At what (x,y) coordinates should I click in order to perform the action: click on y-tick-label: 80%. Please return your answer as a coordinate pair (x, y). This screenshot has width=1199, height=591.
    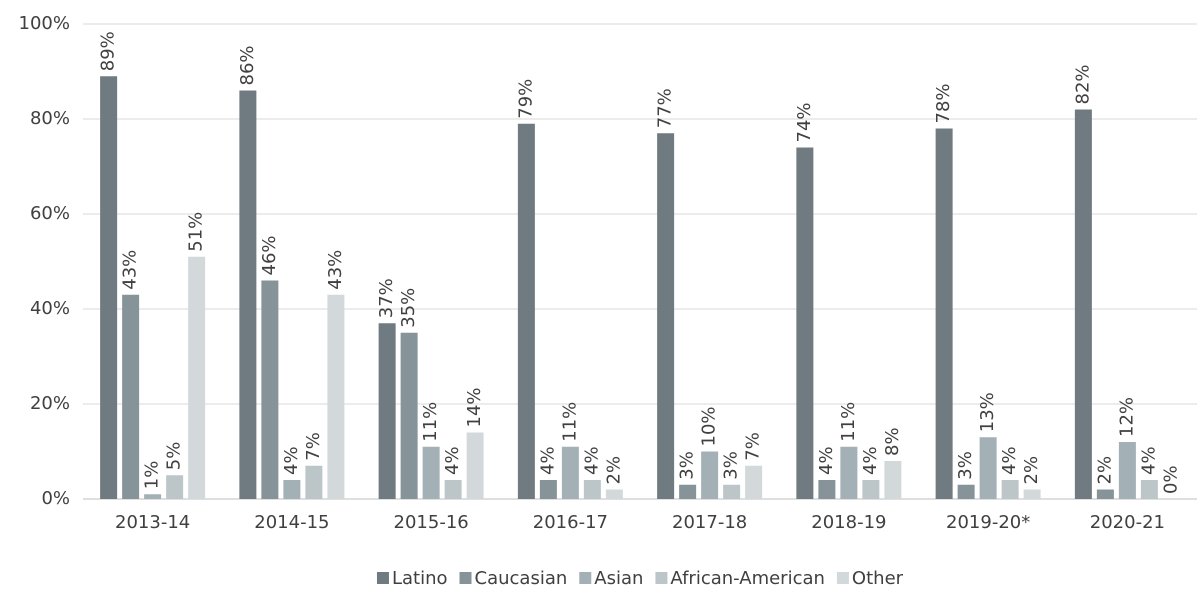
    Looking at the image, I should click on (50, 118).